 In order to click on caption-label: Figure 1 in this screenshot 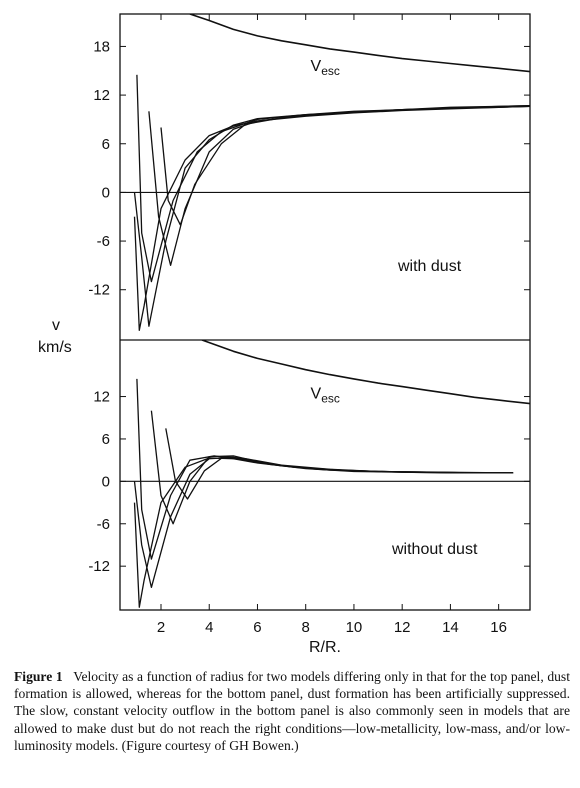, I will do `click(38, 676)`.